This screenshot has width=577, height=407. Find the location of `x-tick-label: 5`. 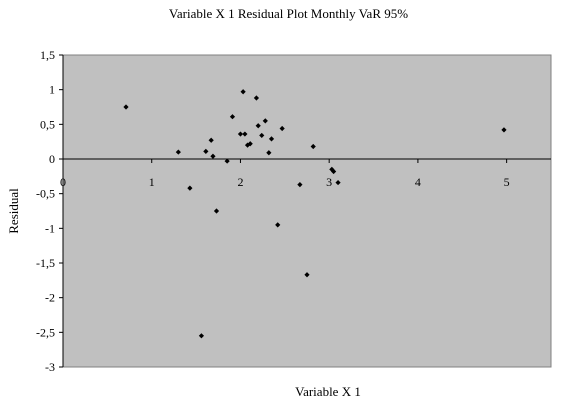

x-tick-label: 5 is located at coordinates (507, 182).